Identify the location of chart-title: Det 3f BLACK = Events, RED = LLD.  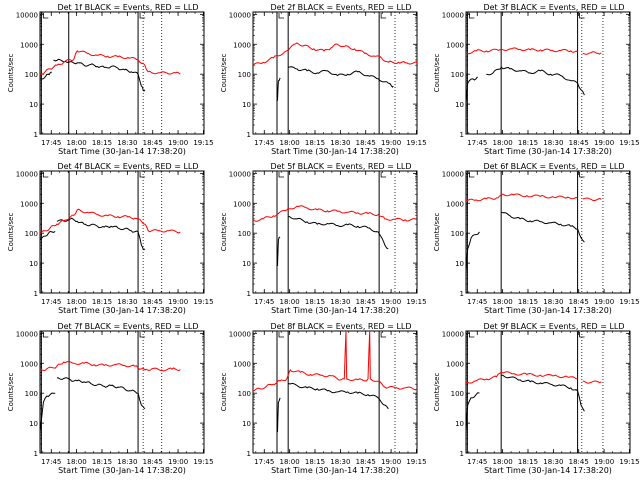
(553, 7).